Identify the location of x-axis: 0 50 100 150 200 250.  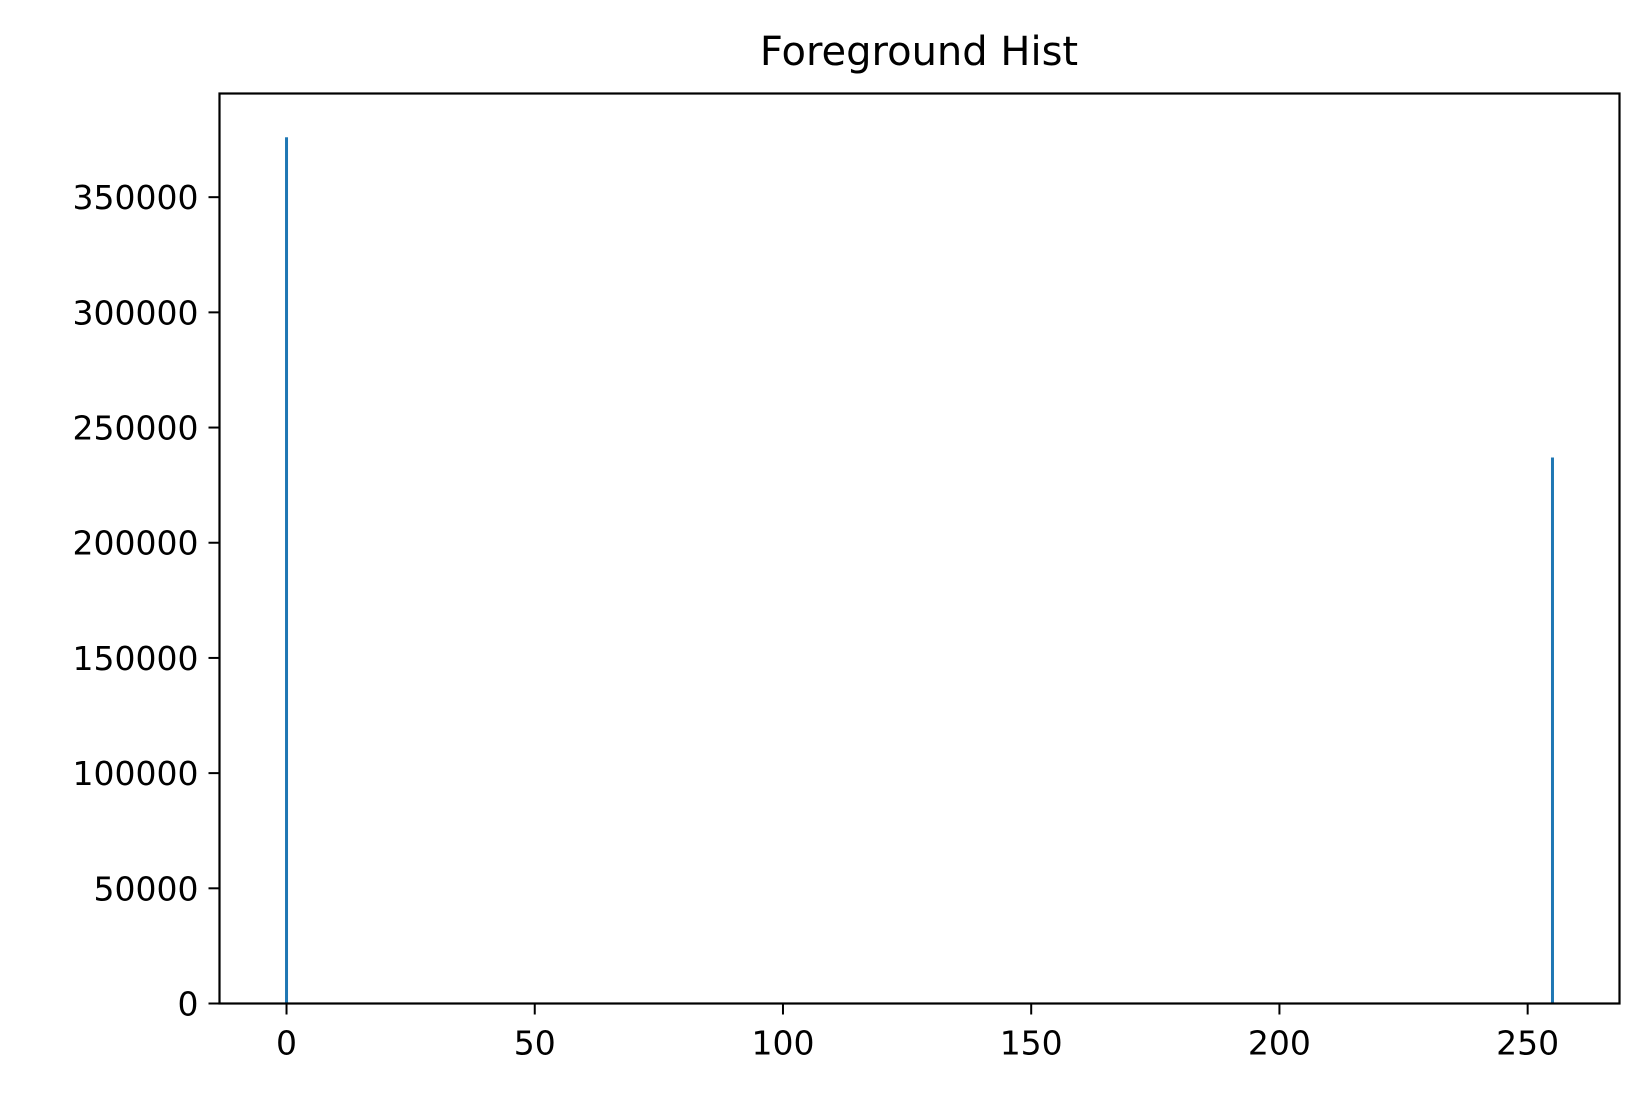
(917, 1033).